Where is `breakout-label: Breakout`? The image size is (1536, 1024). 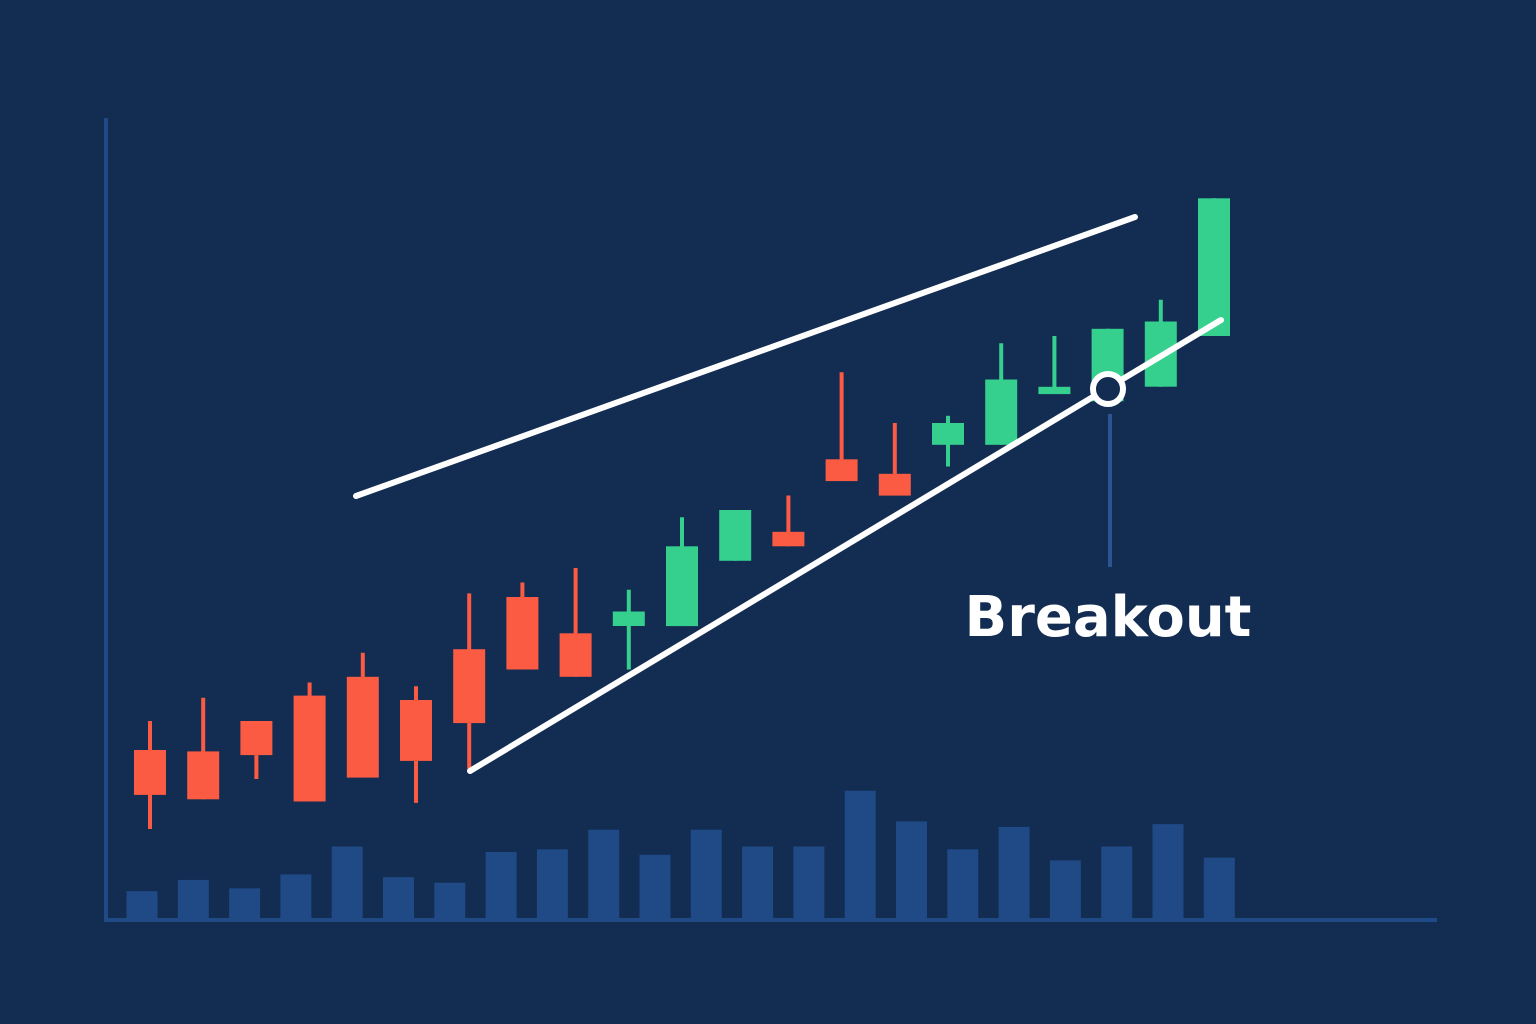
breakout-label: Breakout is located at coordinates (1108, 617).